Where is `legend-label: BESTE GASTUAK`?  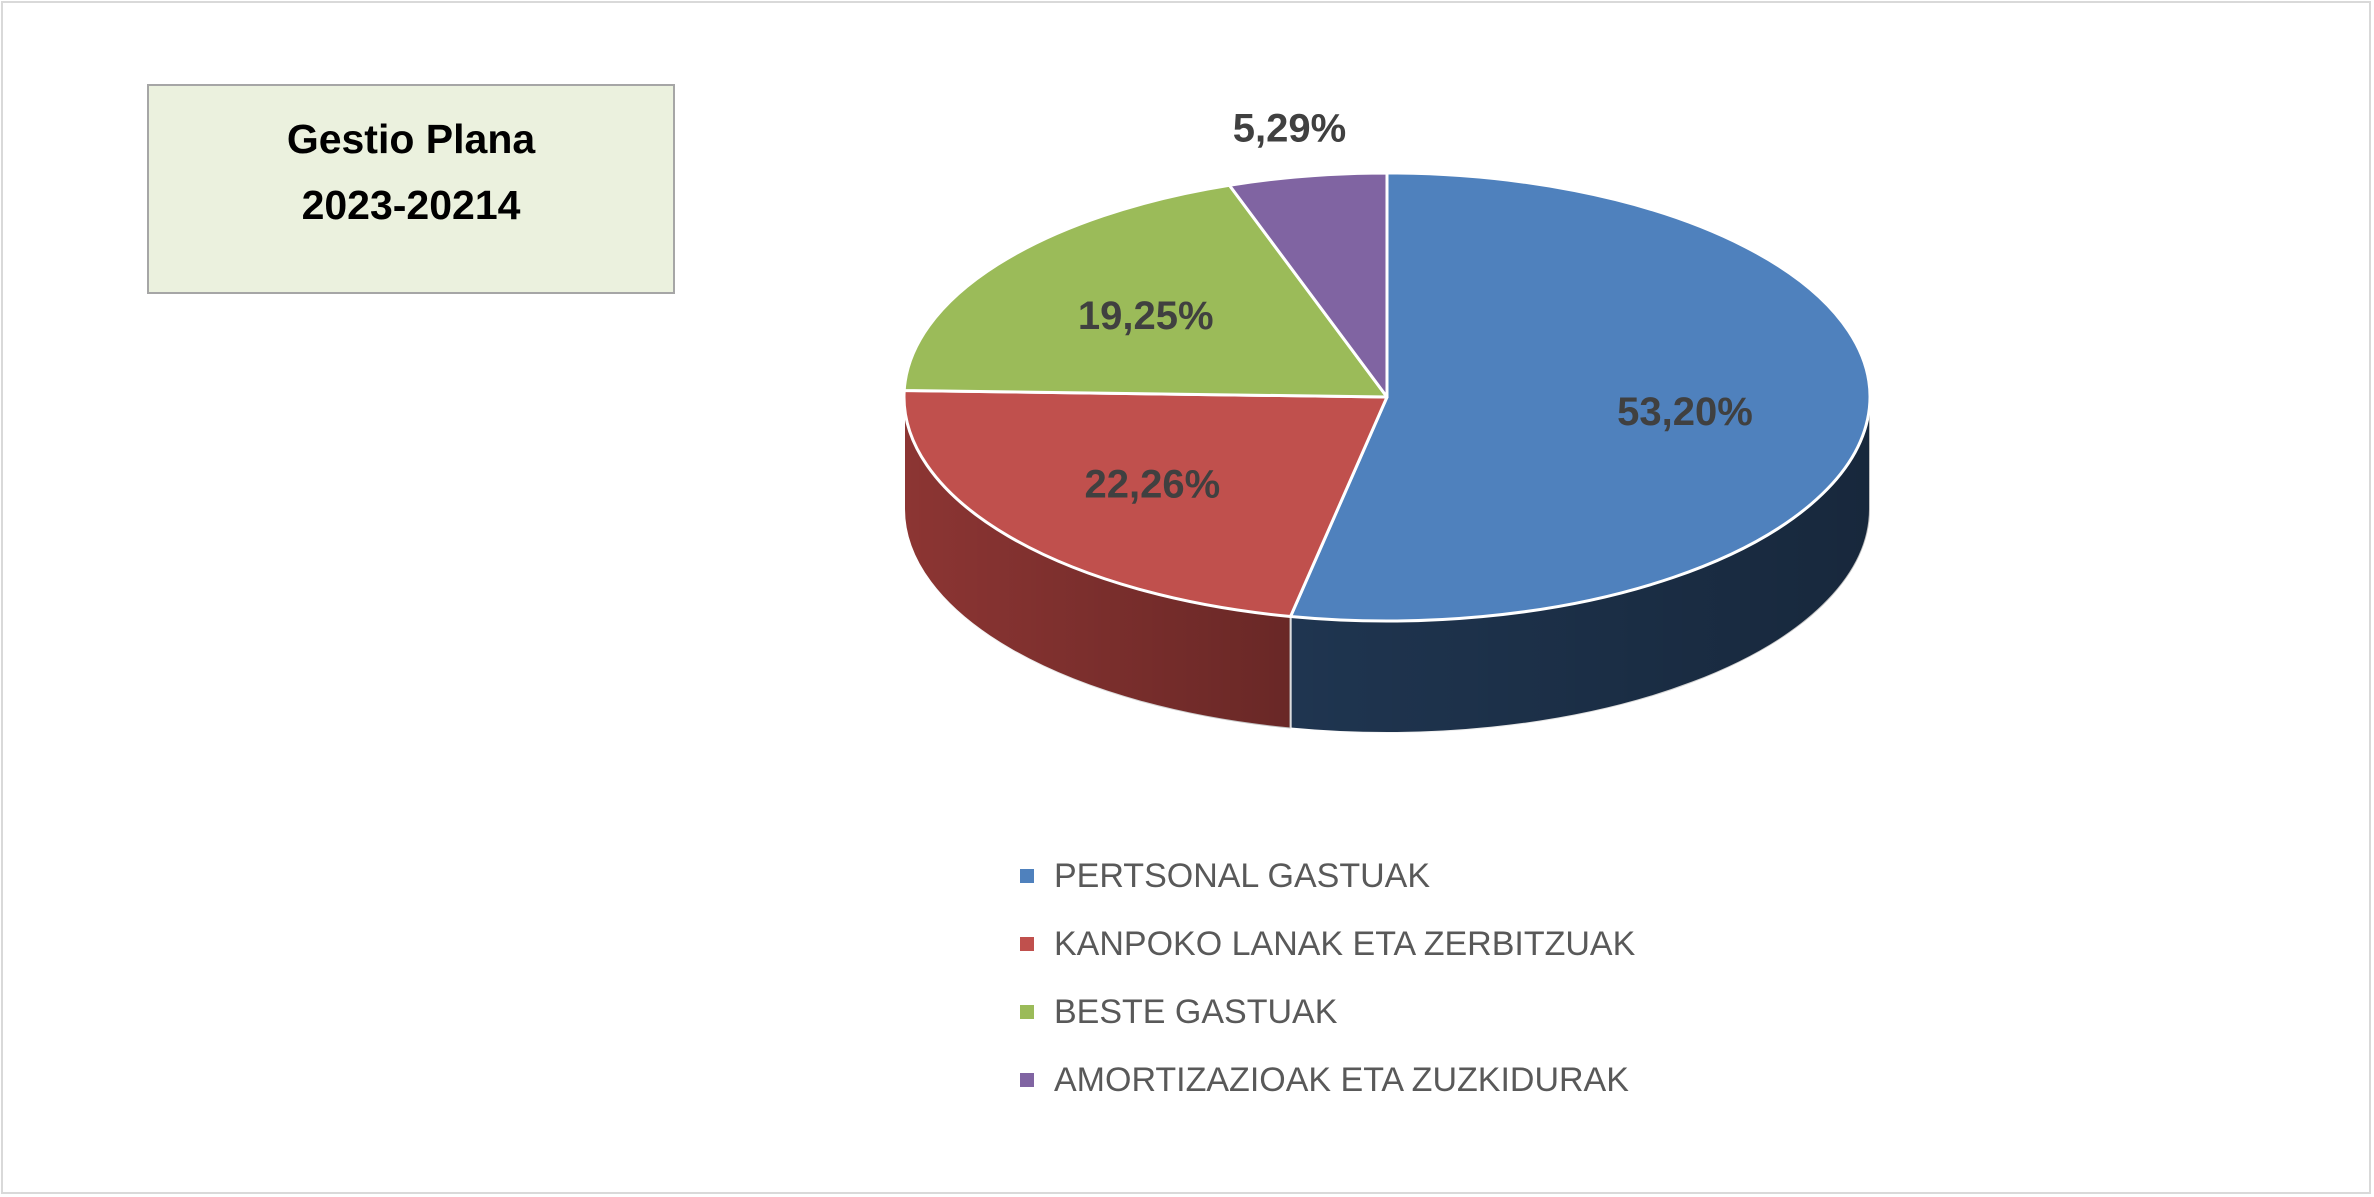 legend-label: BESTE GASTUAK is located at coordinates (1196, 1011).